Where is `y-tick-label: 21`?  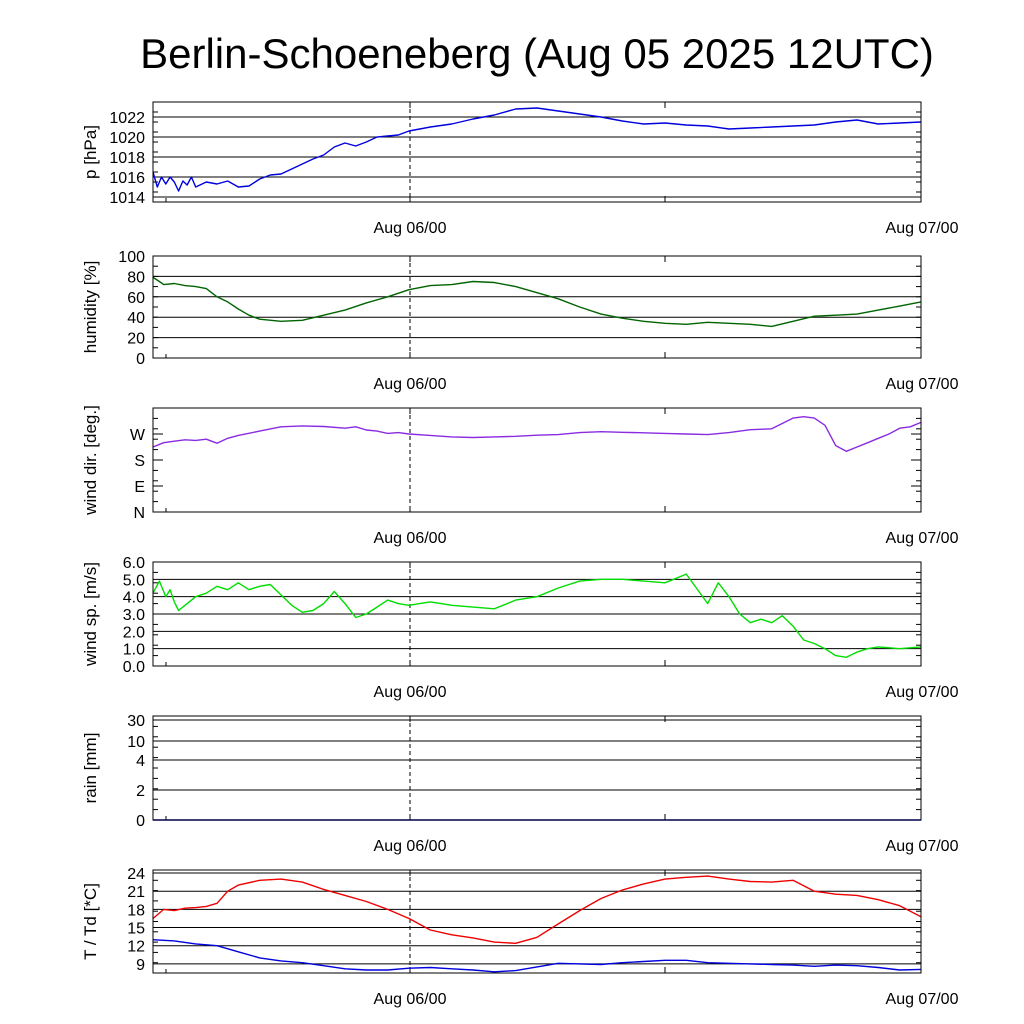 y-tick-label: 21 is located at coordinates (136, 892).